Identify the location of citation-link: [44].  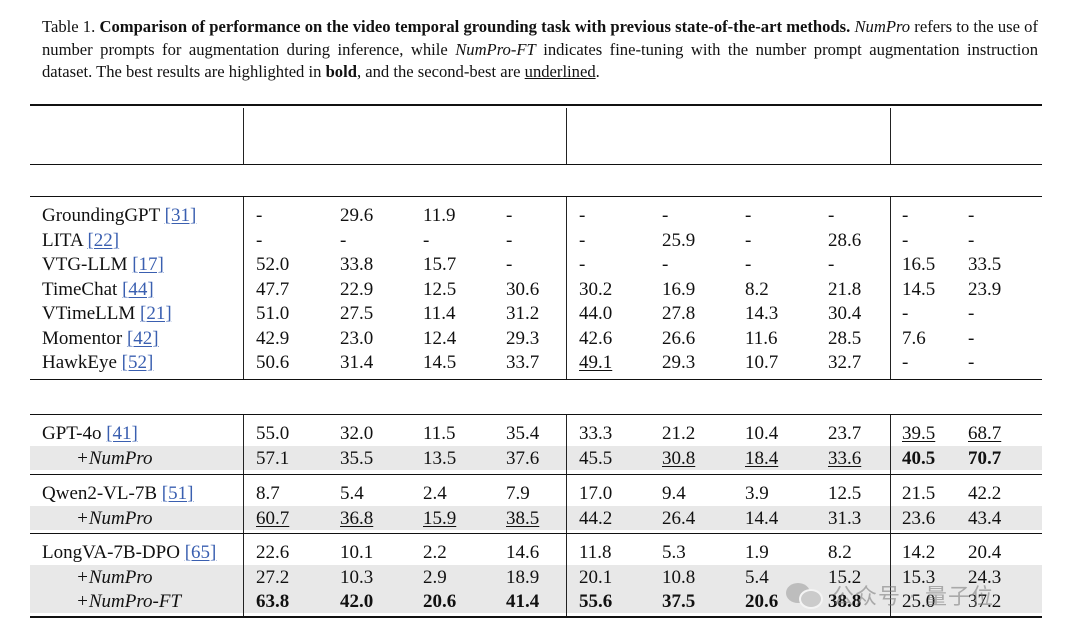
(138, 289).